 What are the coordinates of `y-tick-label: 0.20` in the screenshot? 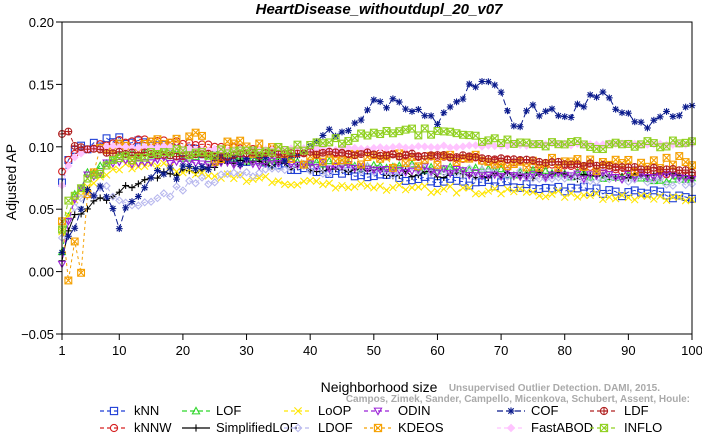 It's located at (41, 22).